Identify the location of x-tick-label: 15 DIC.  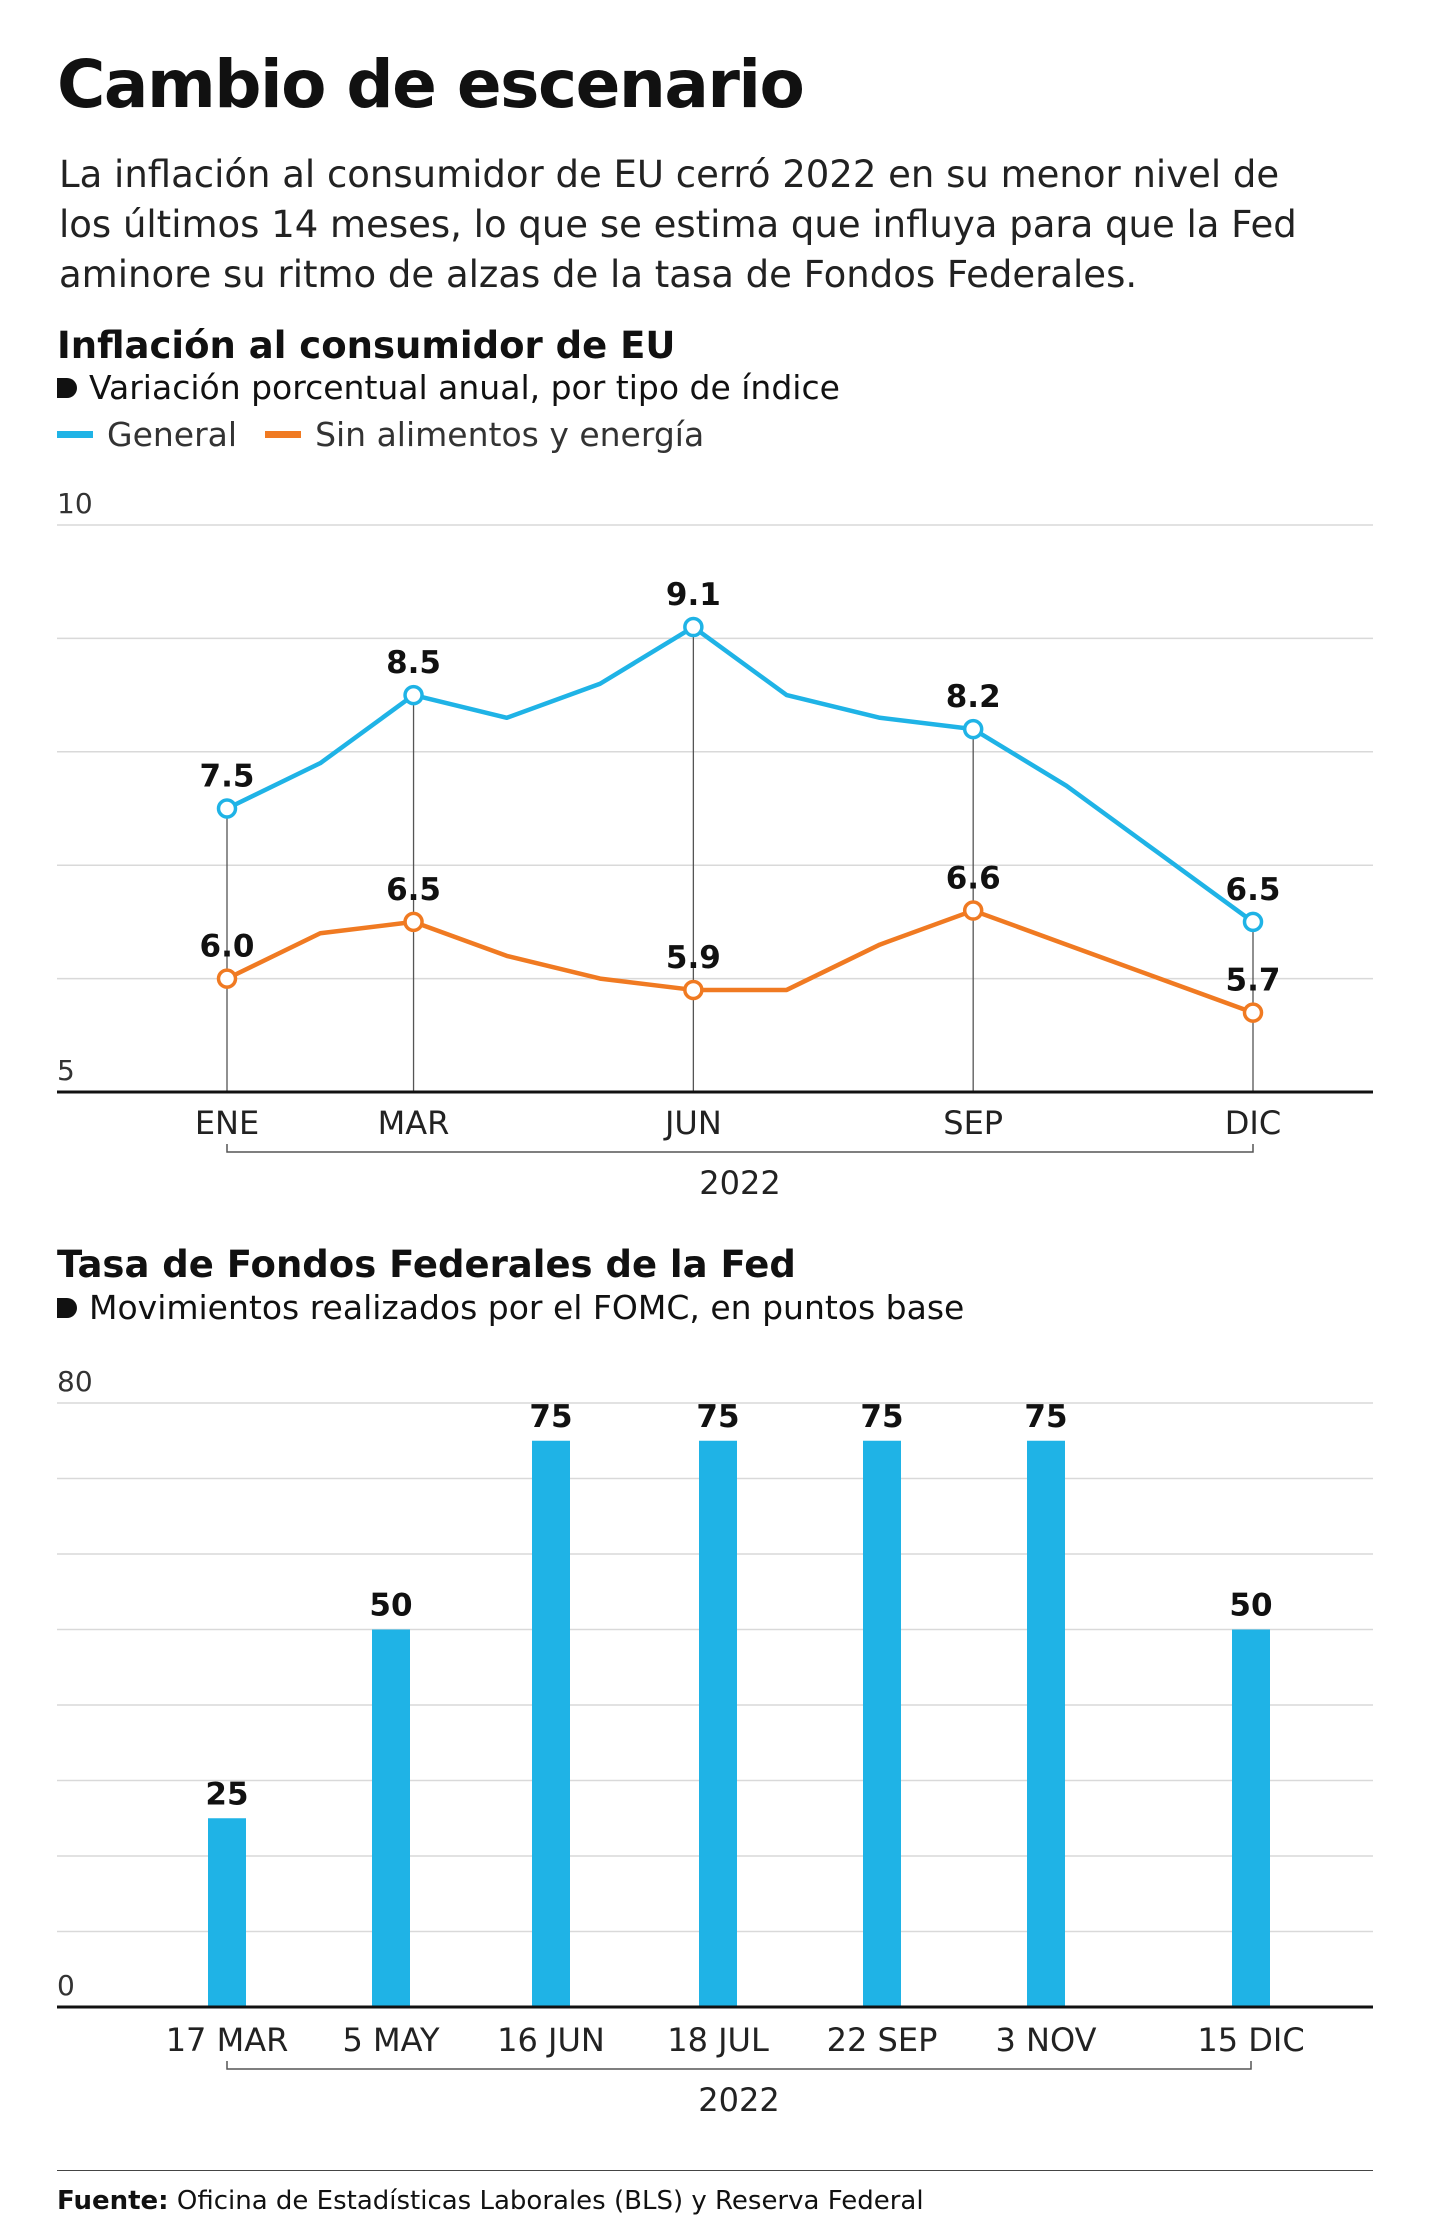
(1250, 2040).